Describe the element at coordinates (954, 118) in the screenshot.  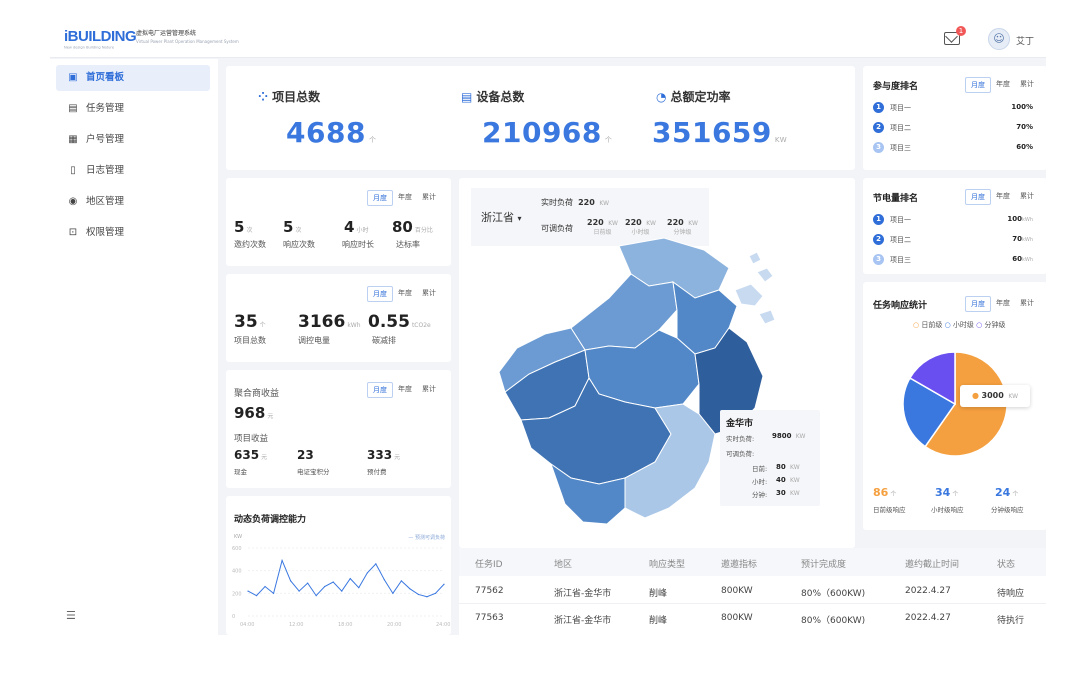
I see `participation-card: 参与度排名 月度 年度 累计 1 项目一 100% 2 项目二 70% 3 项目三 60%` at that location.